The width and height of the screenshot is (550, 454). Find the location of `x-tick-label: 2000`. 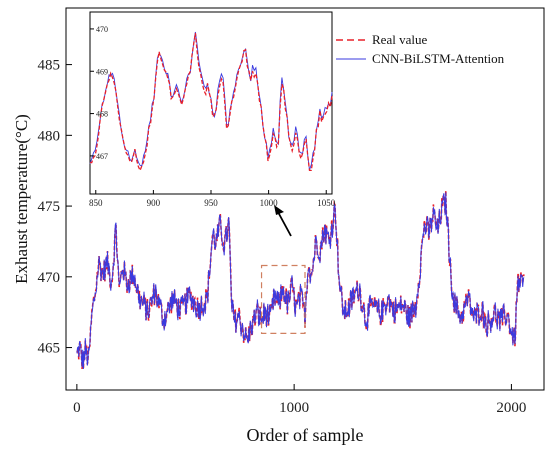

x-tick-label: 2000 is located at coordinates (511, 408).